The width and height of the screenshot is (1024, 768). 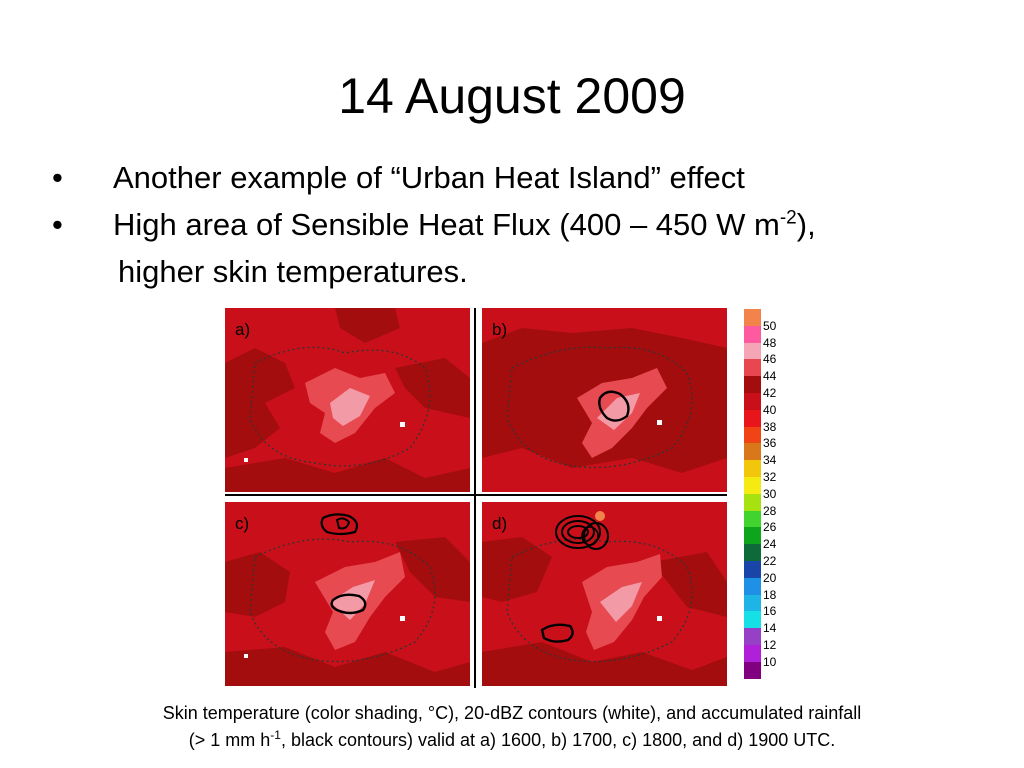 I want to click on legend-tick-label: 12, so click(x=770, y=645).